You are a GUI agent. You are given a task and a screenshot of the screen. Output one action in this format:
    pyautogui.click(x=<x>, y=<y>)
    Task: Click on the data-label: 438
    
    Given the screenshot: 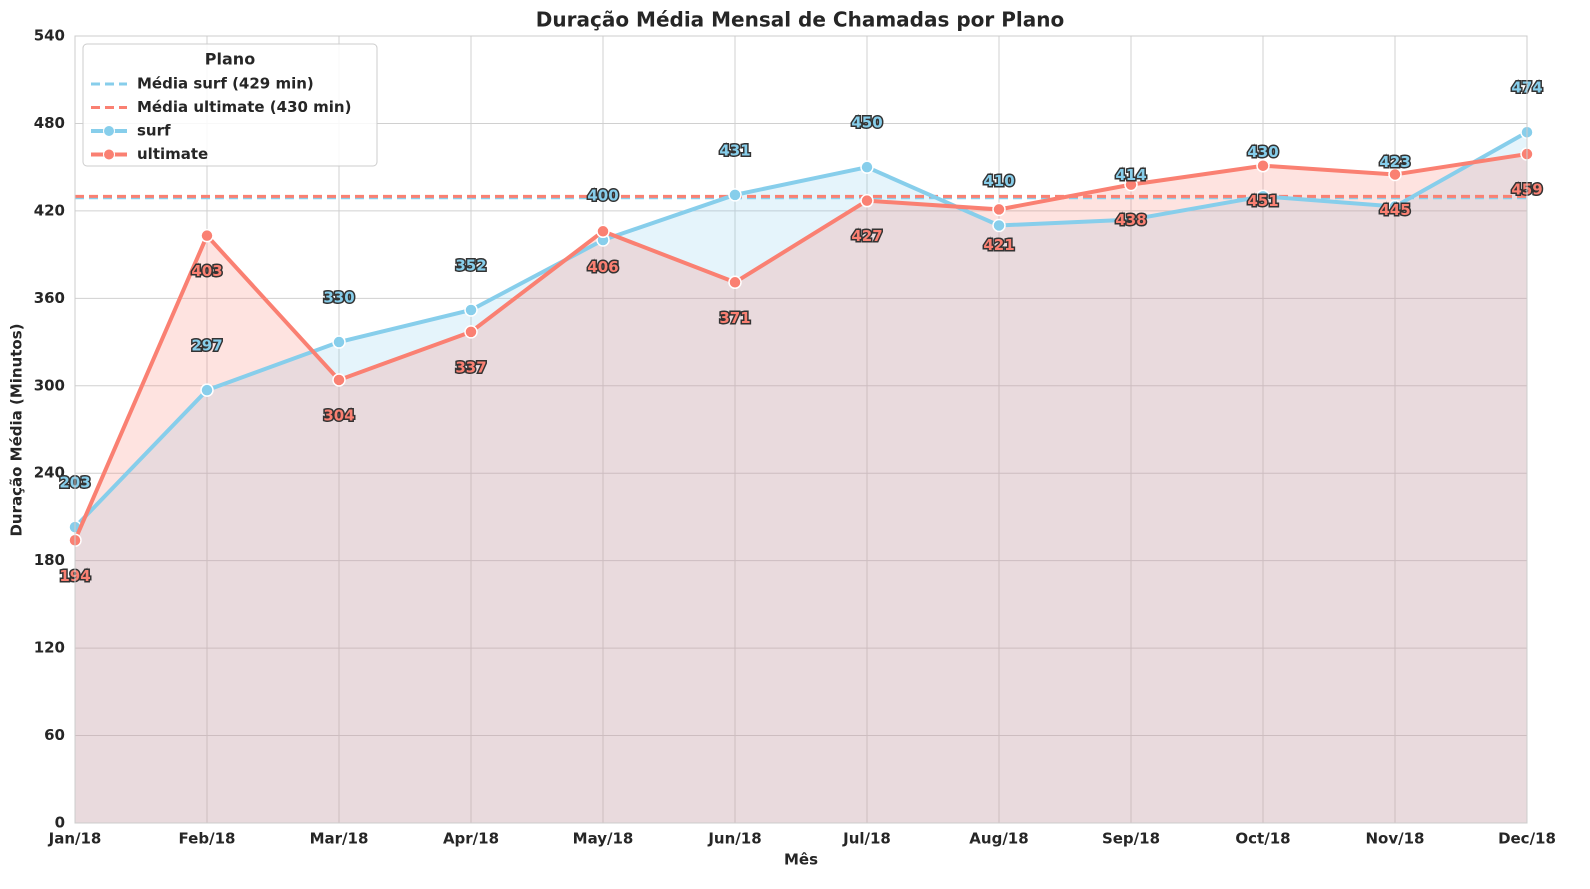 What is the action you would take?
    pyautogui.click(x=1130, y=220)
    